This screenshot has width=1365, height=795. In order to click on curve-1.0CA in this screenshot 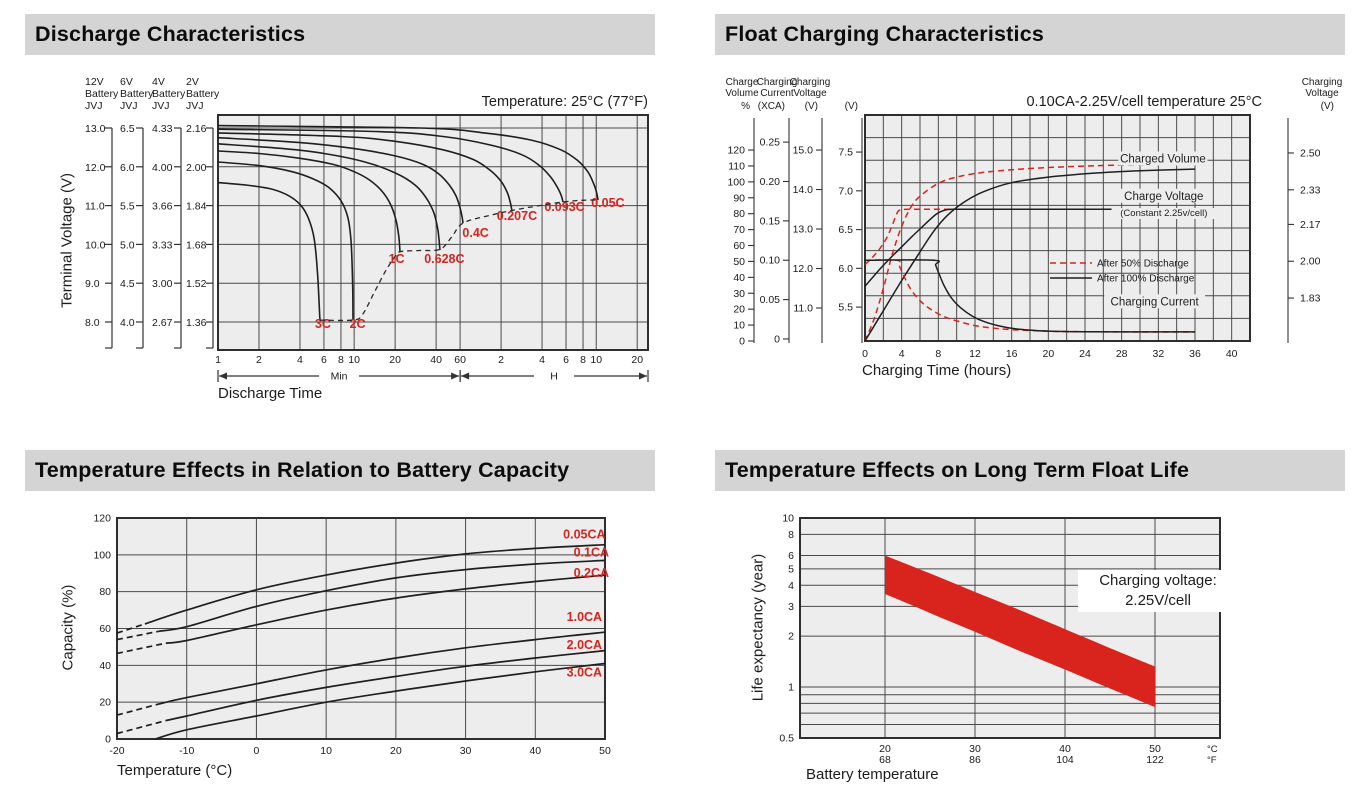, I will do `click(382, 668)`.